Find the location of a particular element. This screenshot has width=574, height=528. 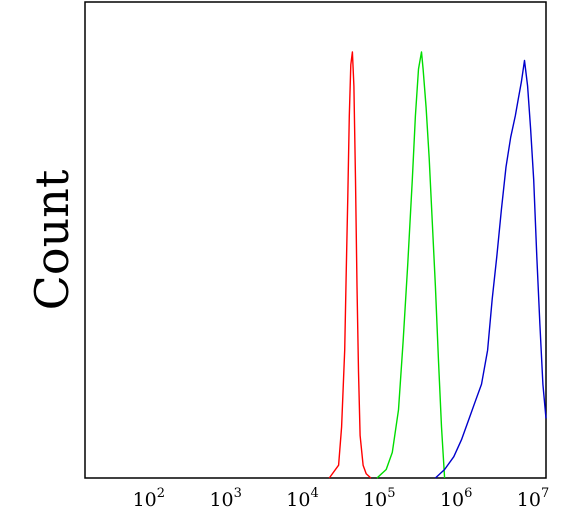

x-tick-label-1: 10² is located at coordinates (149, 498).